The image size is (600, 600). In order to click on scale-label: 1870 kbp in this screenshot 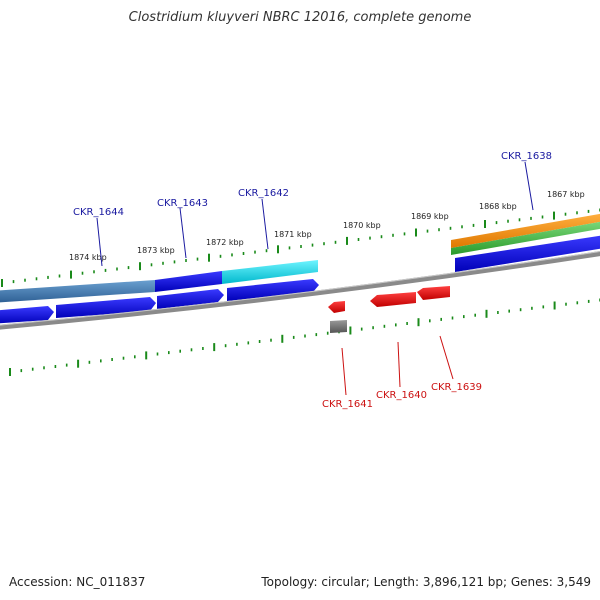, I will do `click(362, 225)`.